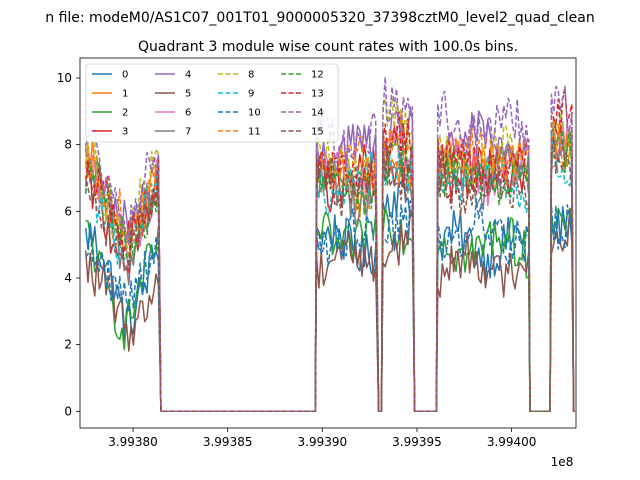  I want to click on legend-label: 4, so click(188, 75).